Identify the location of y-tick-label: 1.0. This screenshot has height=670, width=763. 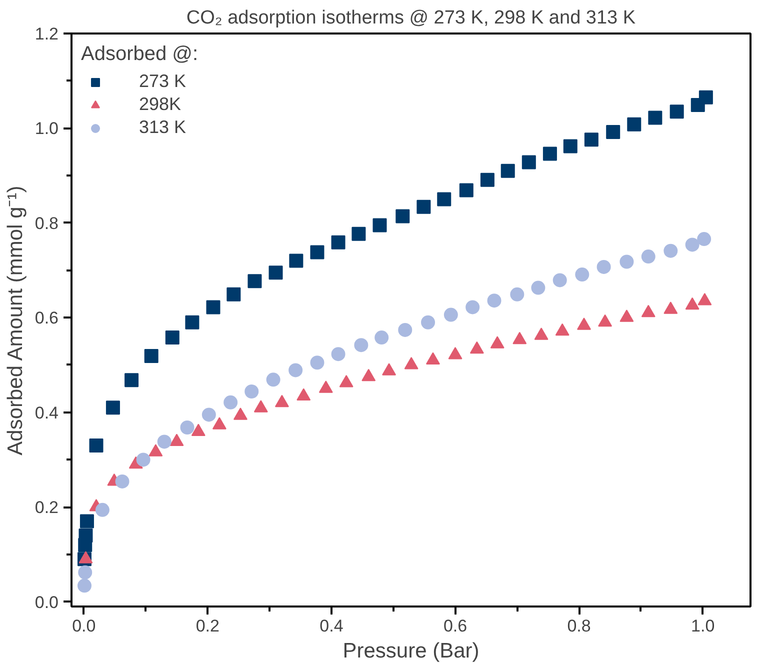
(46, 128).